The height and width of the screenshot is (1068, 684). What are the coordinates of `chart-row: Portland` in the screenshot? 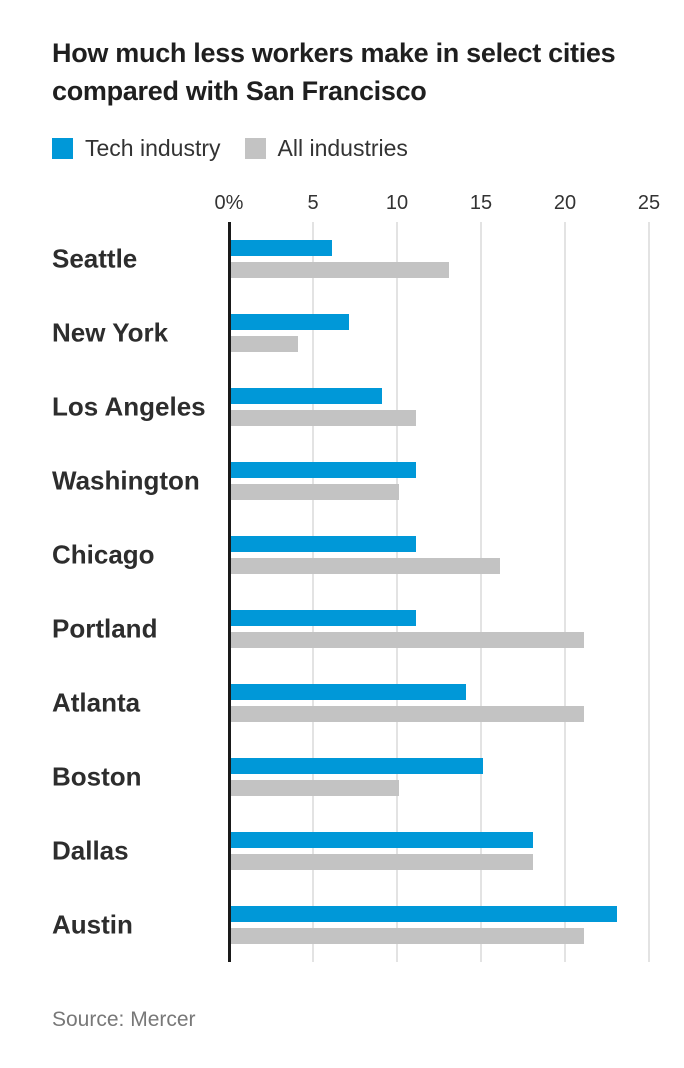 It's located at (356, 629).